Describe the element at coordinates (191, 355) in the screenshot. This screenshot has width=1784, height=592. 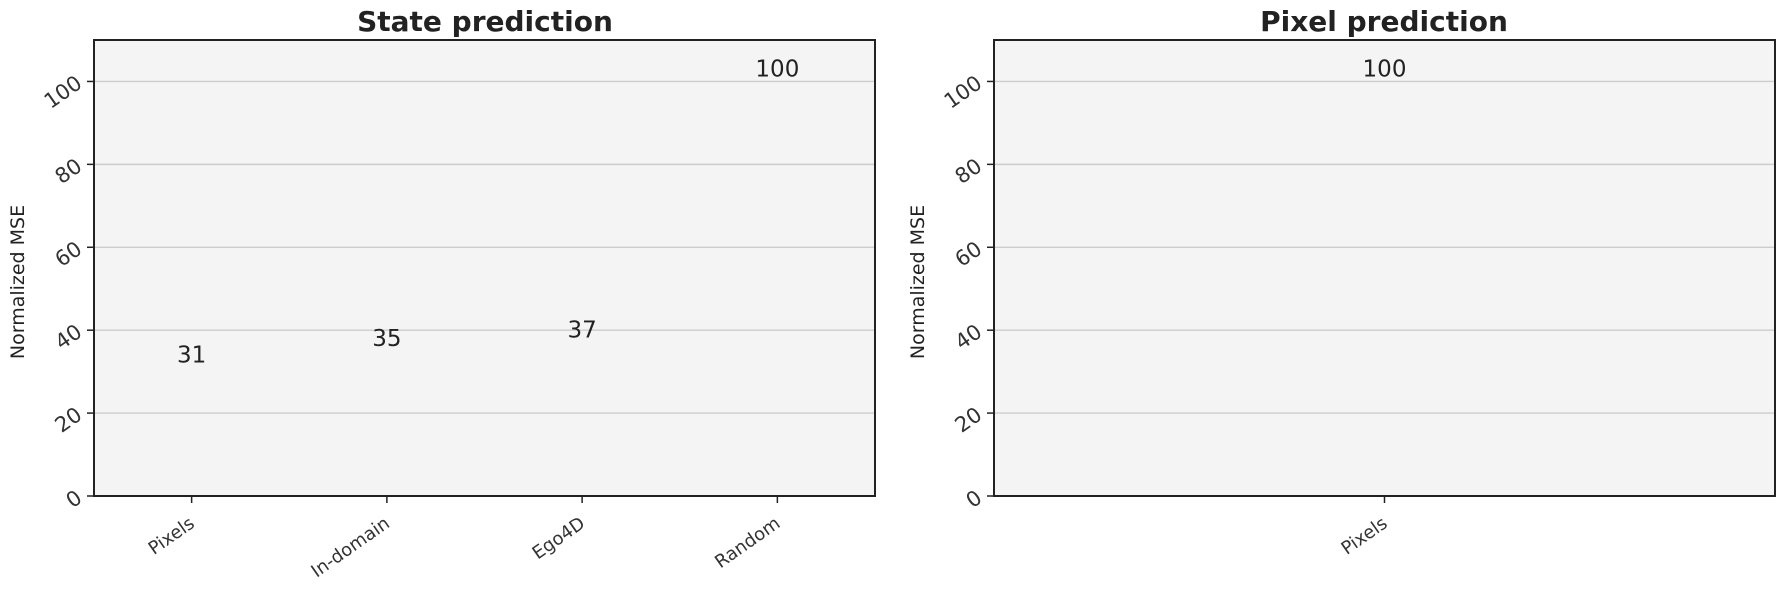
I see `data-label: 31` at that location.